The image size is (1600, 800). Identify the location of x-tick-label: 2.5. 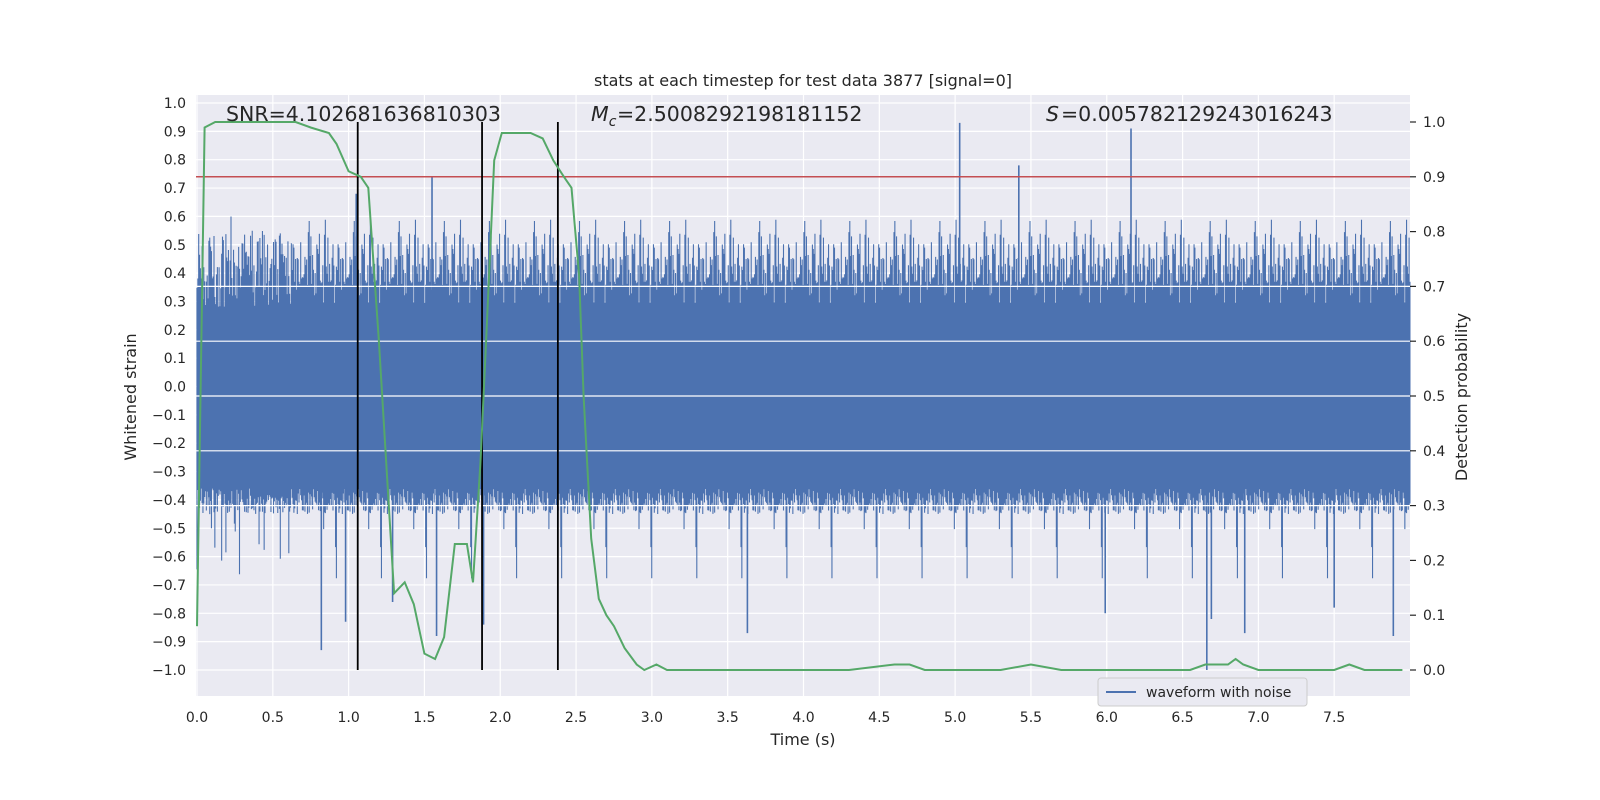
(576, 718).